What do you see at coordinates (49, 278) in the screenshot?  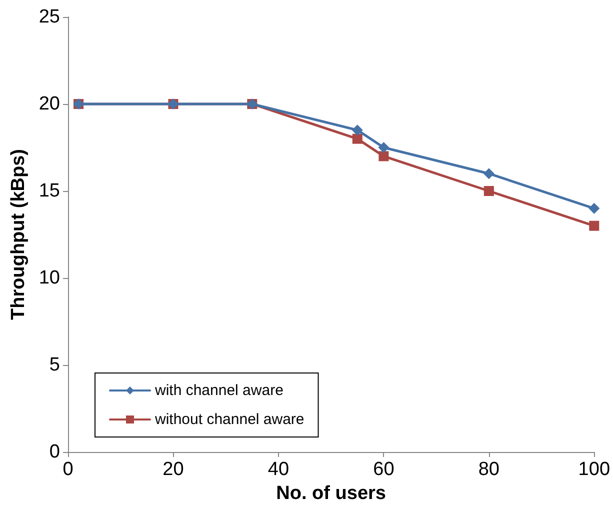 I see `y-tick-label: 10` at bounding box center [49, 278].